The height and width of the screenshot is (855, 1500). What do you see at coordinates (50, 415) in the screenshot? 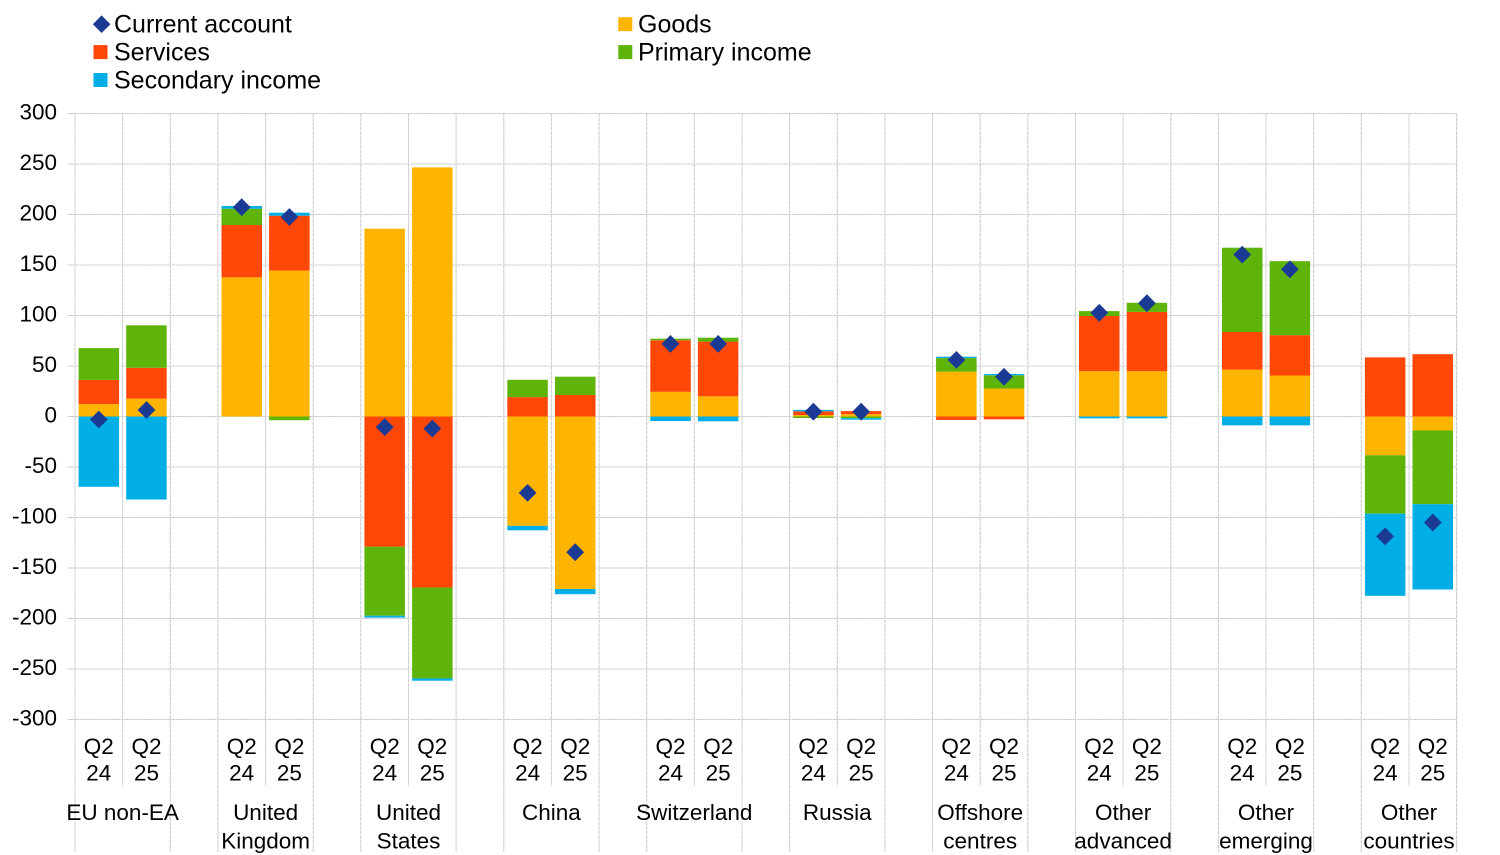
I see `svg-text: 0` at bounding box center [50, 415].